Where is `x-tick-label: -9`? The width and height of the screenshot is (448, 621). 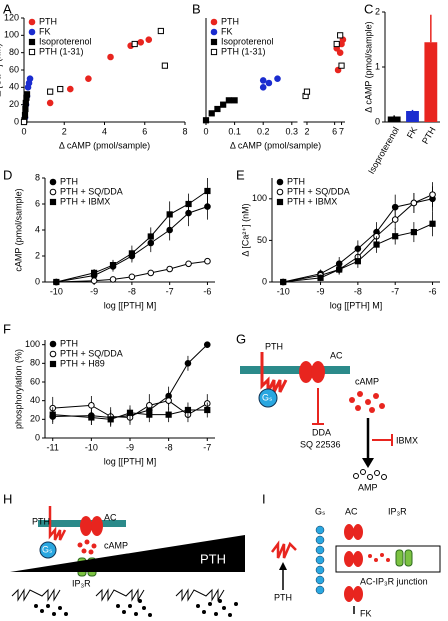
x-tick-label: -9 is located at coordinates (130, 447).